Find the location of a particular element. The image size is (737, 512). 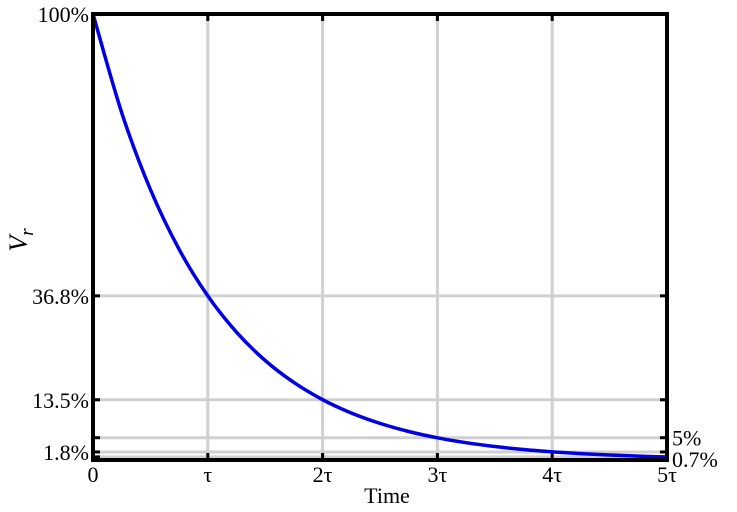

x-axis-label: Time is located at coordinates (387, 495).